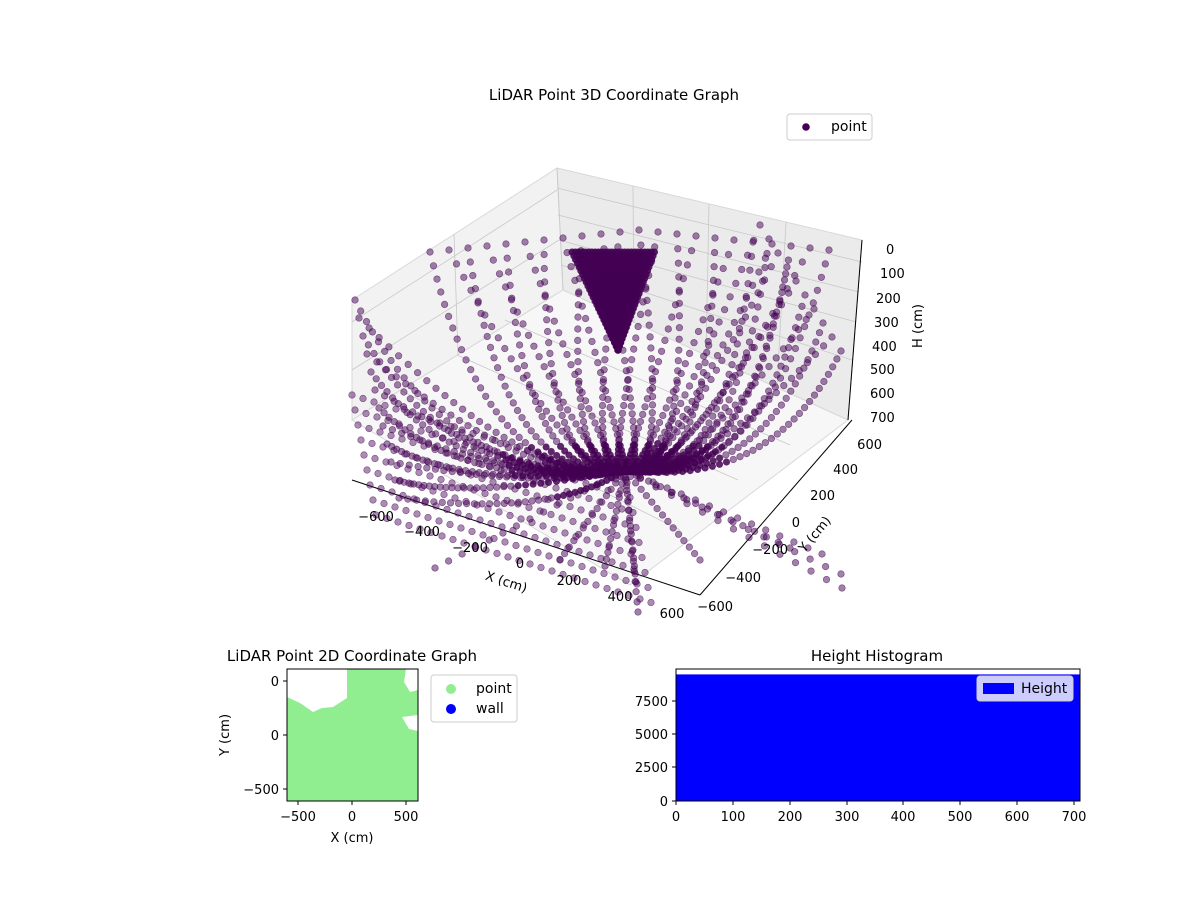 The width and height of the screenshot is (1200, 900). Describe the element at coordinates (960, 817) in the screenshot. I see `x-tick-label: 500` at that location.